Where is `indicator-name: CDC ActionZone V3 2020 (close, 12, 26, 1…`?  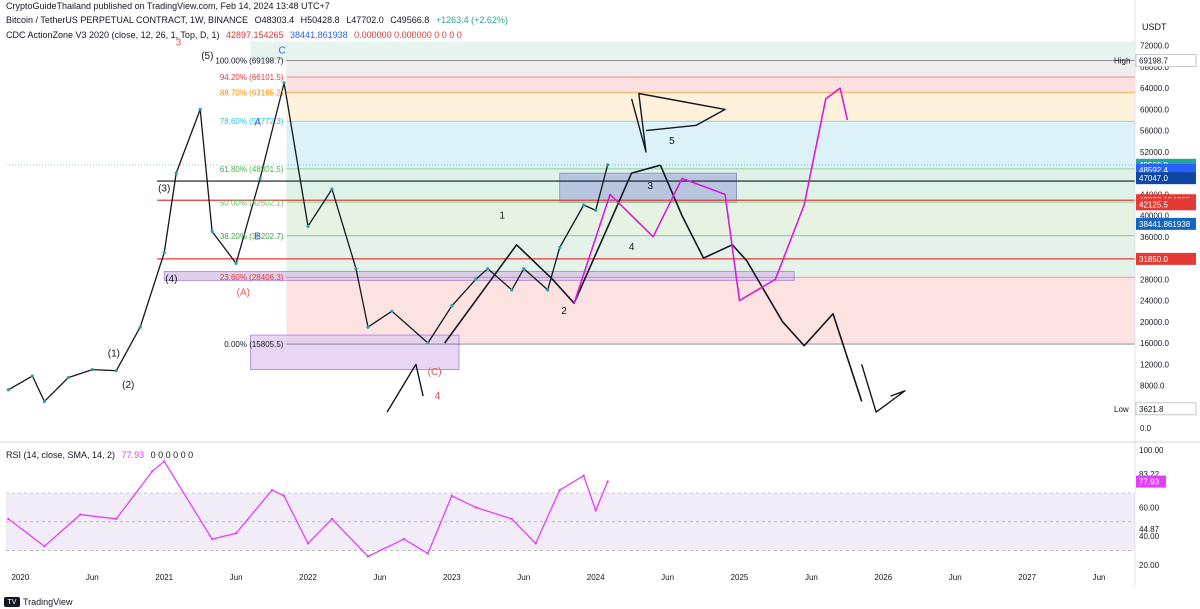 indicator-name: CDC ActionZone V3 2020 (close, 12, 26, 1… is located at coordinates (113, 35).